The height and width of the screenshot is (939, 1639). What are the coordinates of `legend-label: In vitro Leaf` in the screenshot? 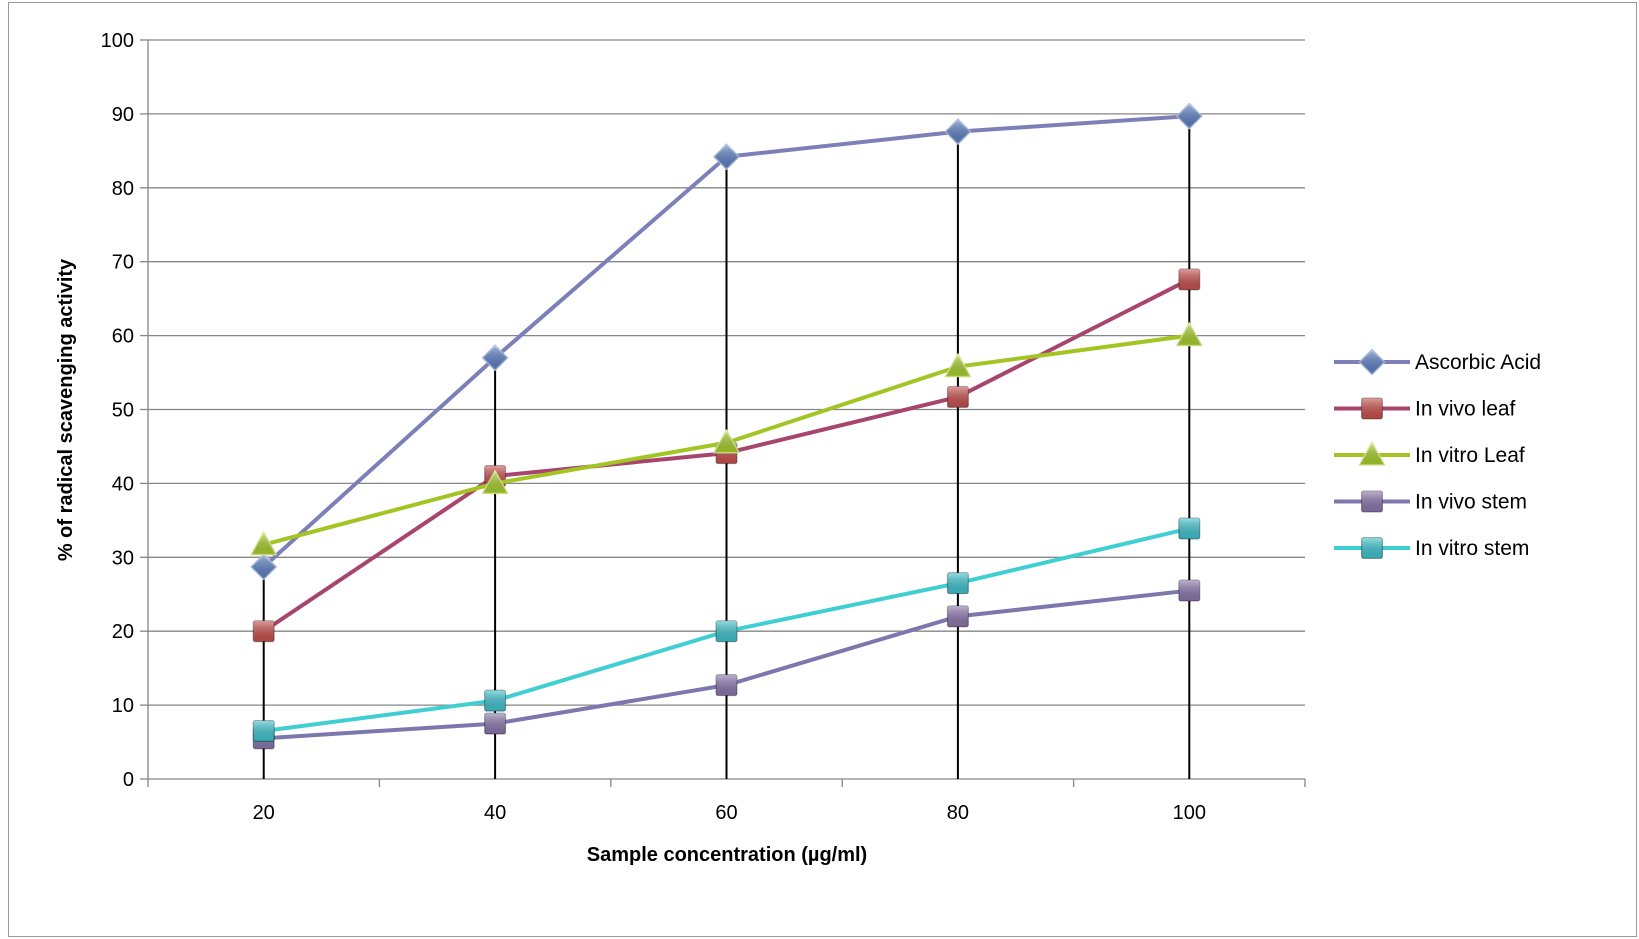 It's located at (1470, 455).